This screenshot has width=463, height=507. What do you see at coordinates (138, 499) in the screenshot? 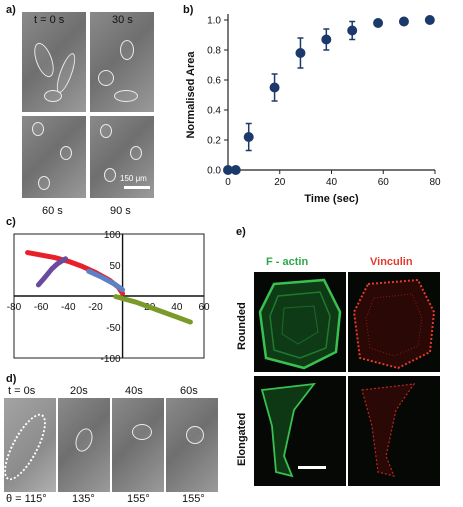
I see `d-angle-2: 155°` at bounding box center [138, 499].